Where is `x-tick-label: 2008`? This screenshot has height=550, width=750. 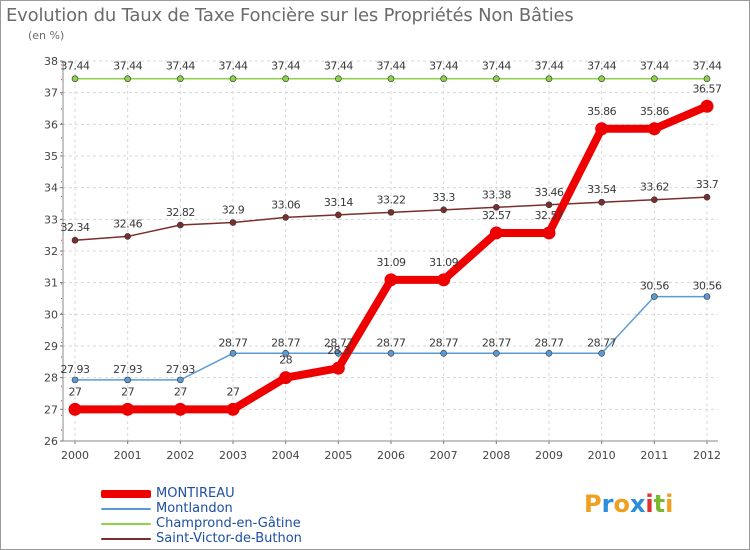
x-tick-label: 2008 is located at coordinates (496, 455).